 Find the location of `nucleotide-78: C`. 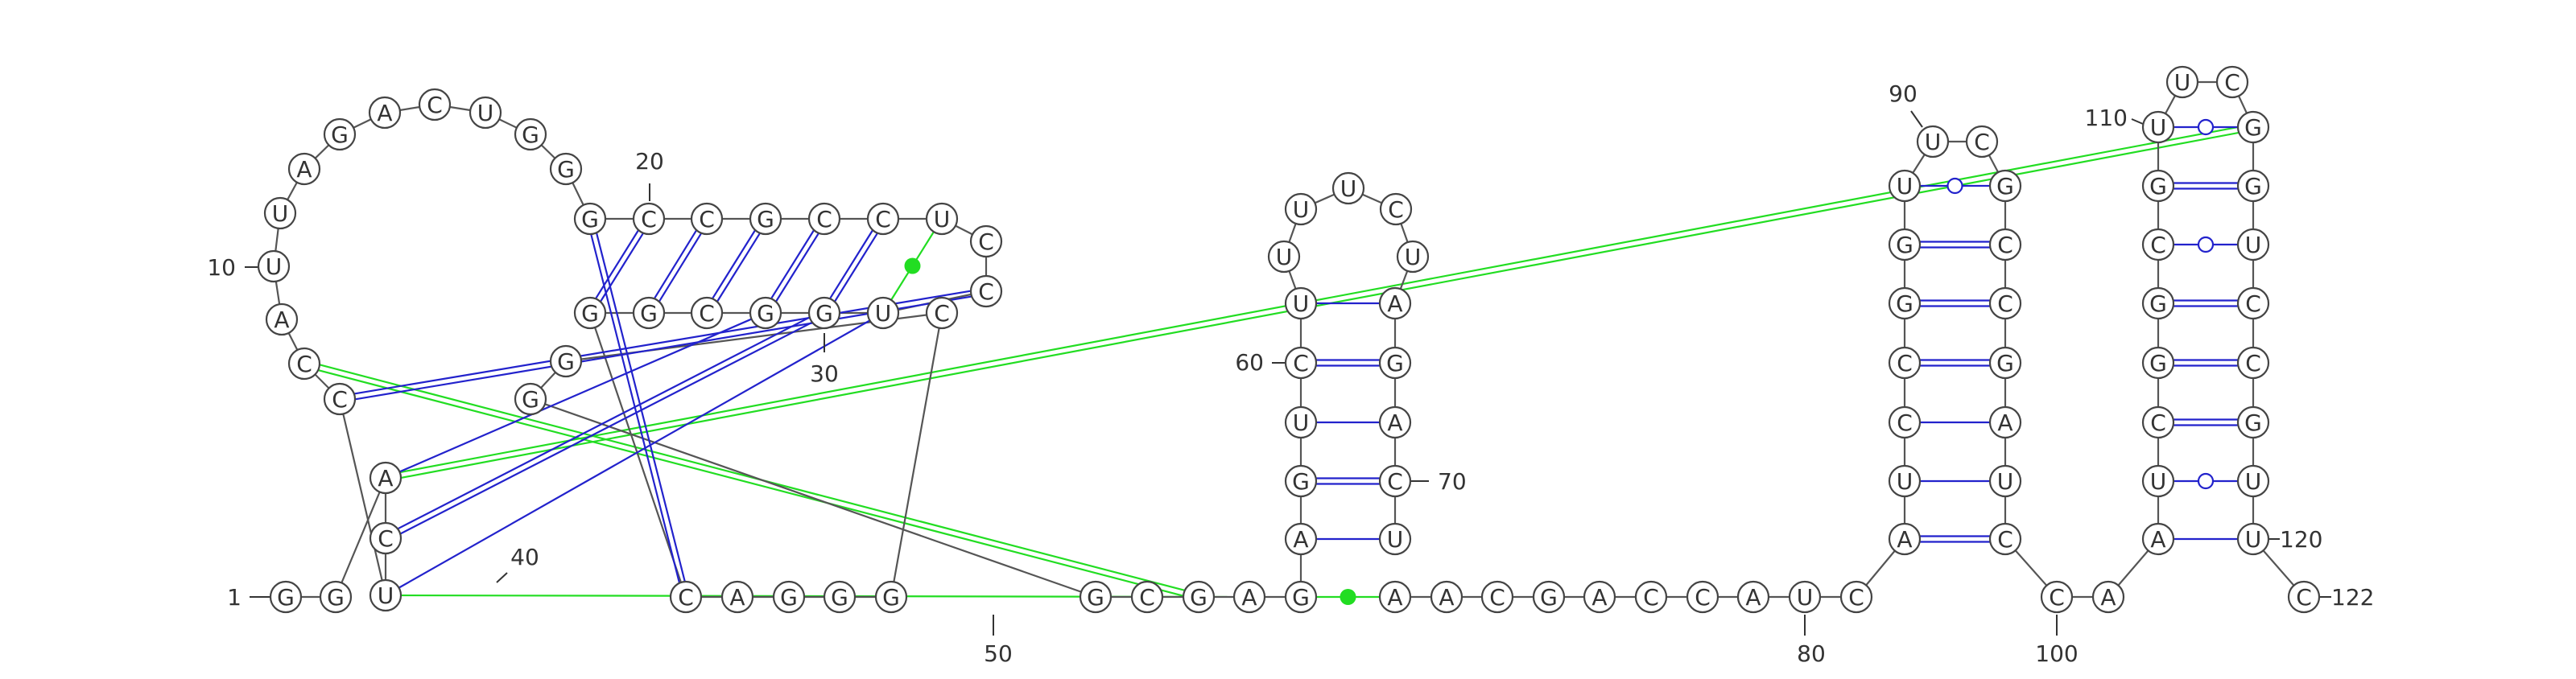

nucleotide-78: C is located at coordinates (1497, 597).